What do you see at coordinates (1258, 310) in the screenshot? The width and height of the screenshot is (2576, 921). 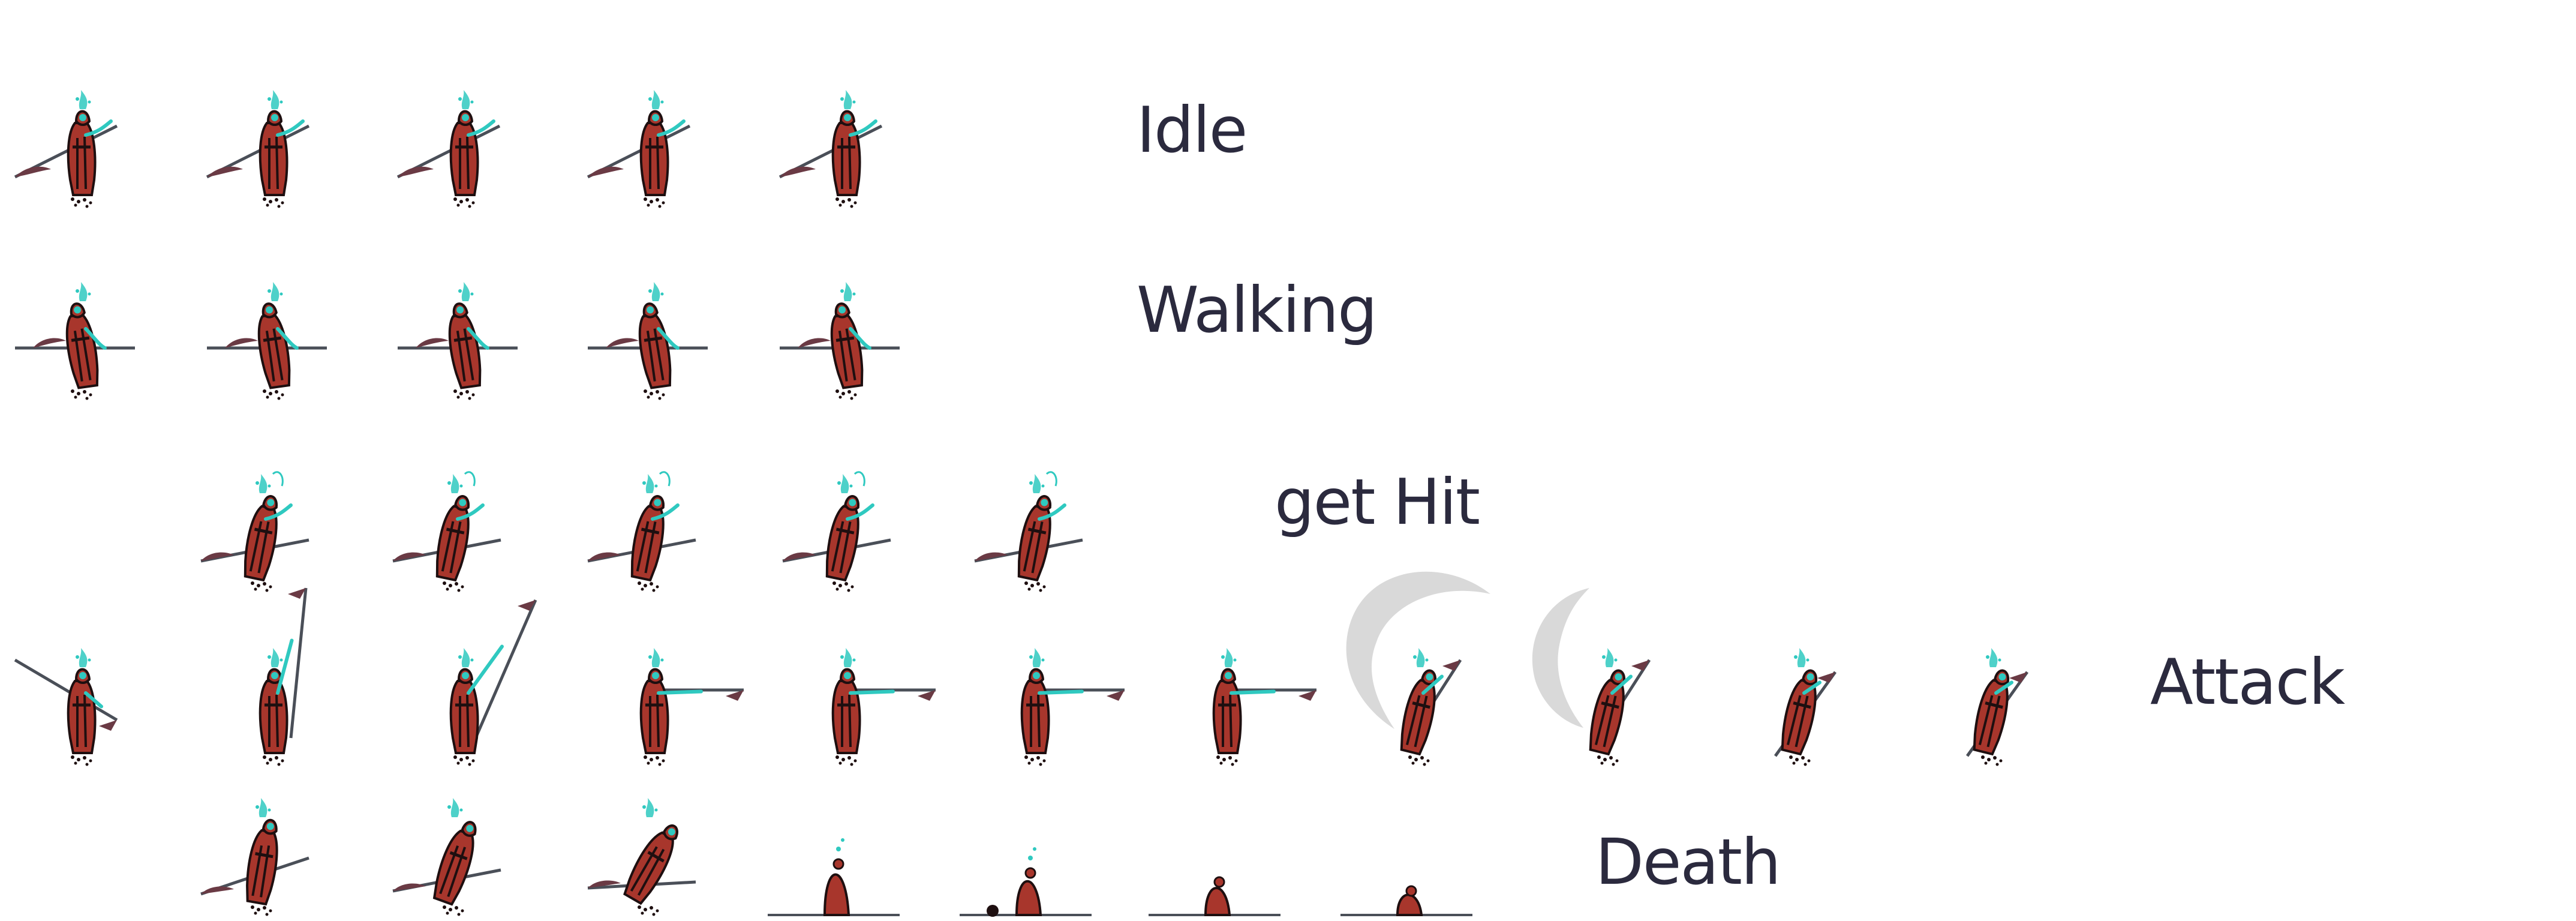 I see `animation-label-walking: Walking` at bounding box center [1258, 310].